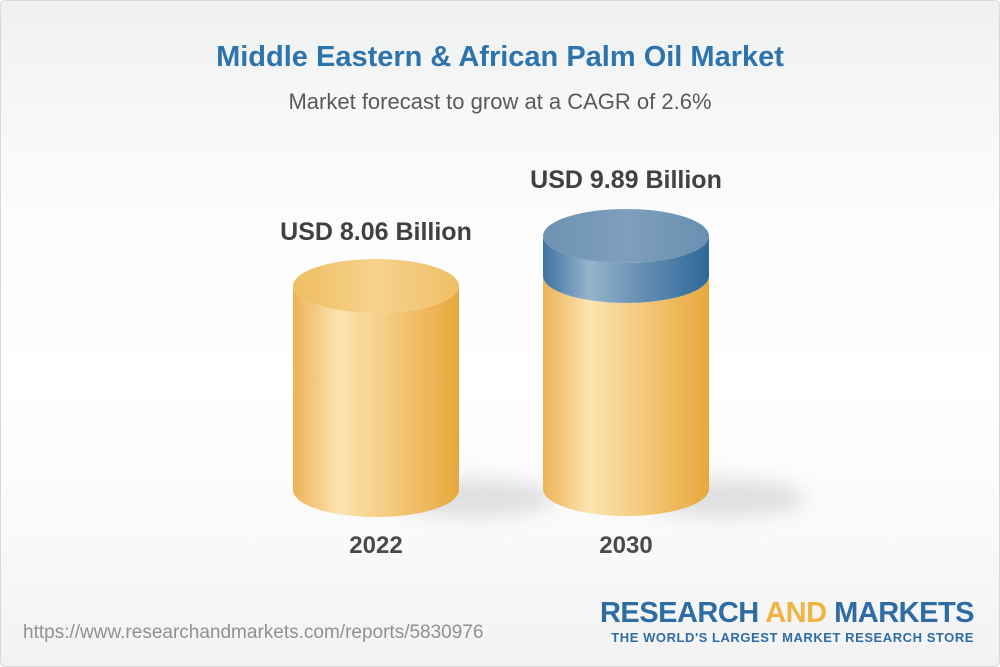 The height and width of the screenshot is (667, 1000). Describe the element at coordinates (679, 613) in the screenshot. I see `logo-word-research: RESEARCH` at that location.